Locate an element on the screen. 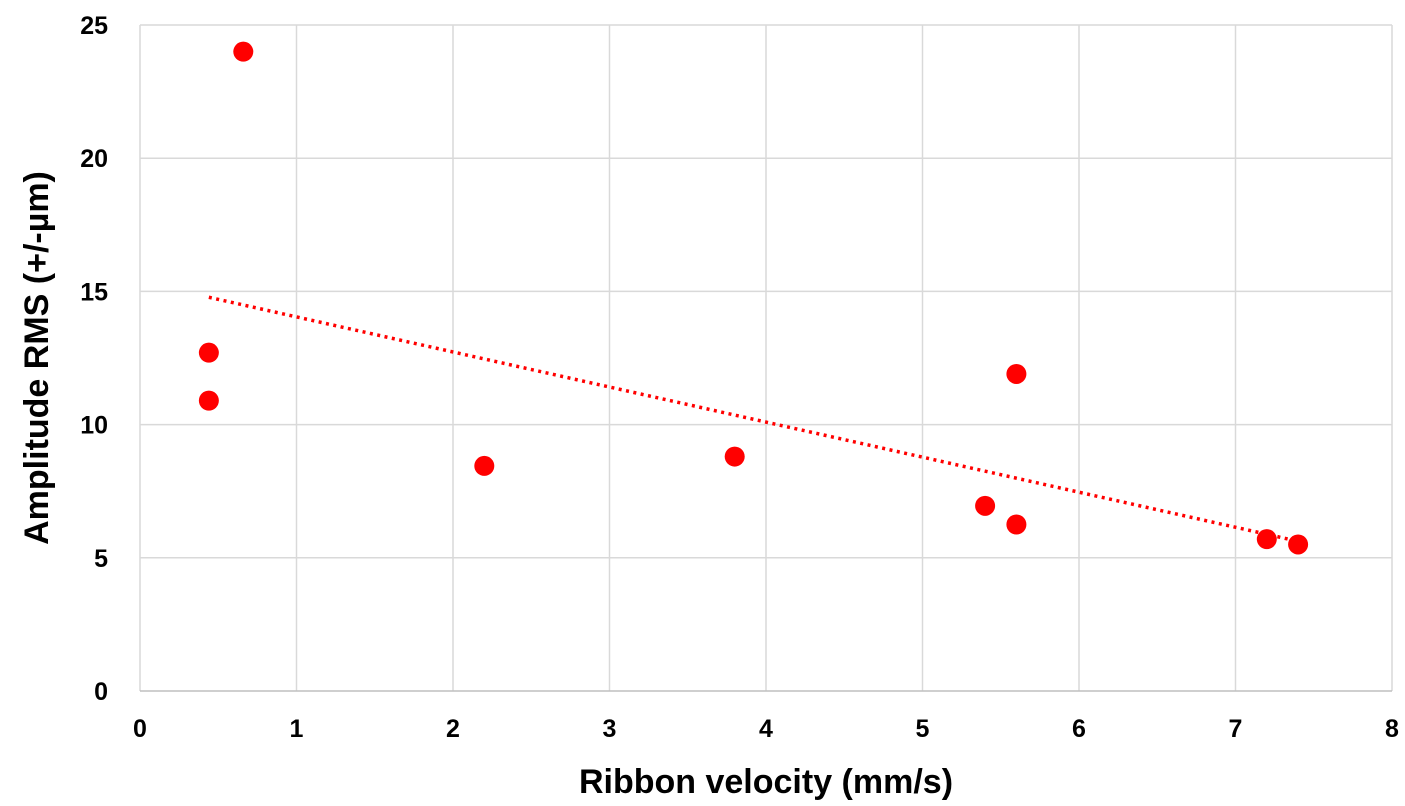 Image resolution: width=1405 pixels, height=806 pixels. y-tick-label: 0 is located at coordinates (101, 692).